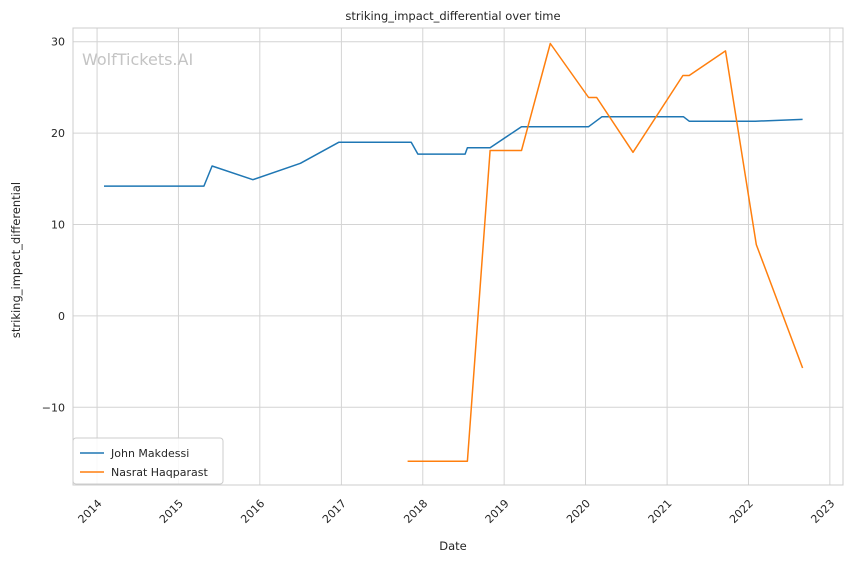 The image size is (858, 561). Describe the element at coordinates (252, 511) in the screenshot. I see `x-tick-label: 2016` at that location.